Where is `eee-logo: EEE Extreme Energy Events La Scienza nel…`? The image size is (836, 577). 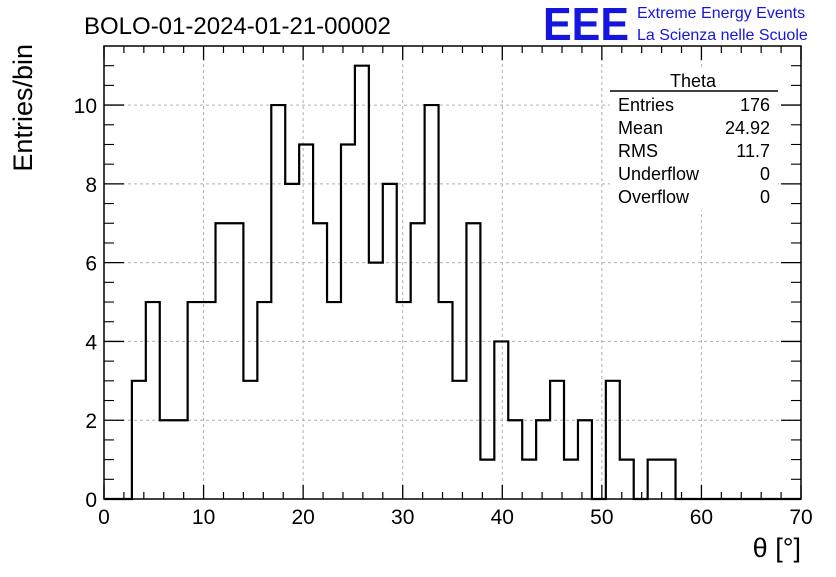 eee-logo: EEE Extreme Energy Events La Scienza nel… is located at coordinates (675, 25).